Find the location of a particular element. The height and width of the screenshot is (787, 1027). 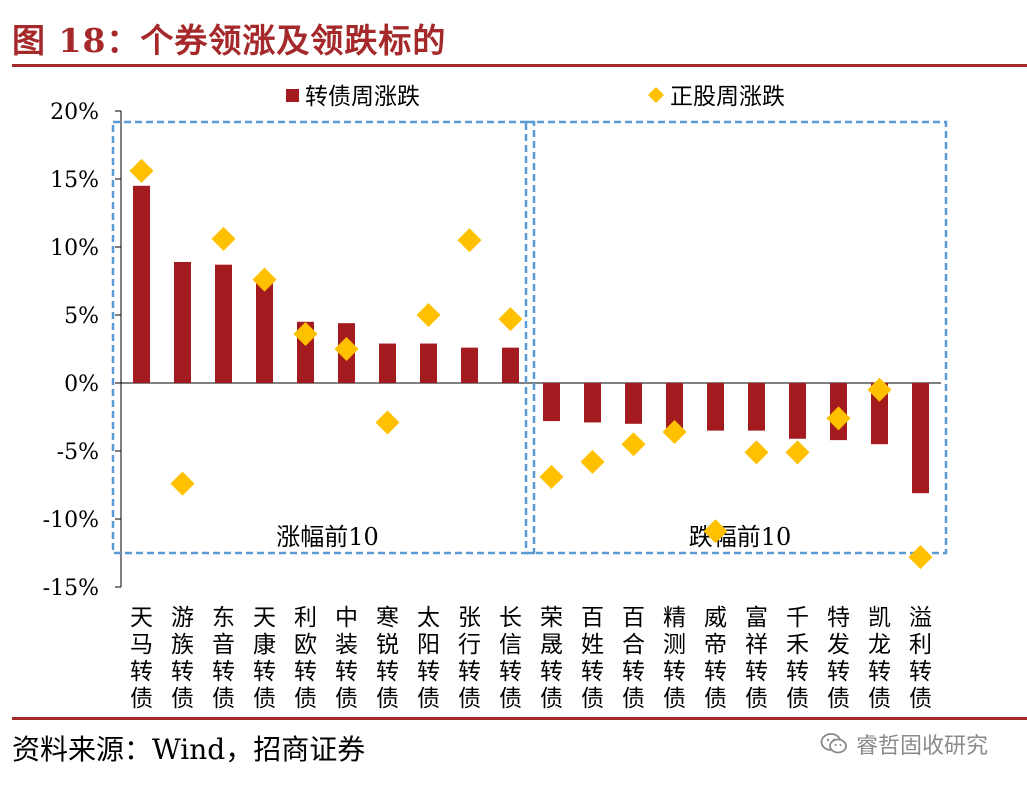

x-tick-label: 太阳转债 is located at coordinates (428, 658).